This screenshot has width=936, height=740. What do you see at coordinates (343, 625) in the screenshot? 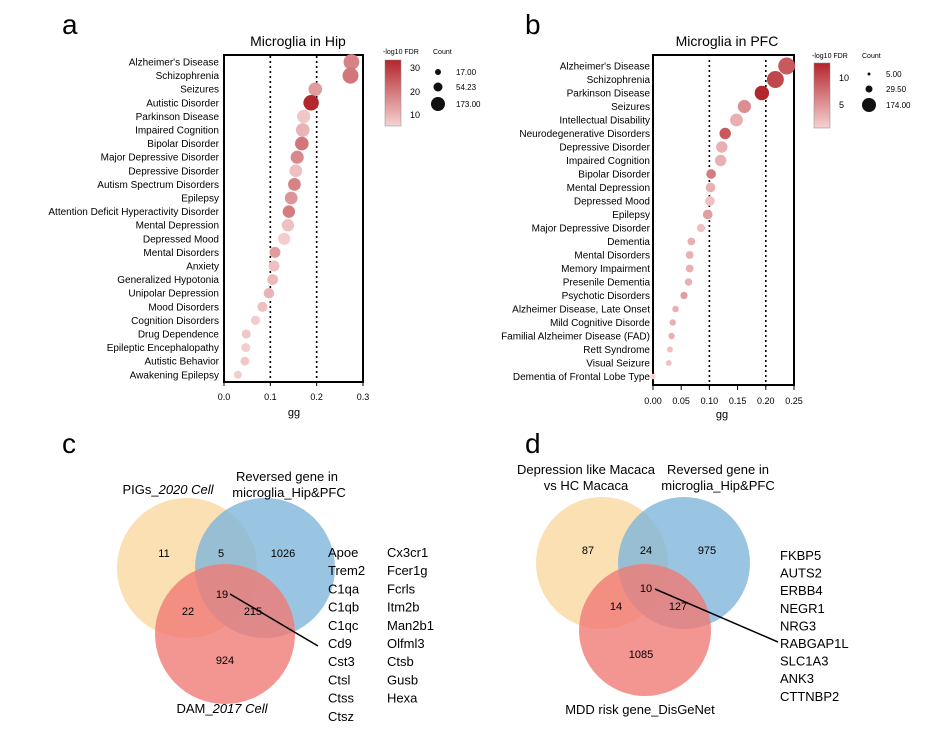
I see `gene-name: C1qc` at bounding box center [343, 625].